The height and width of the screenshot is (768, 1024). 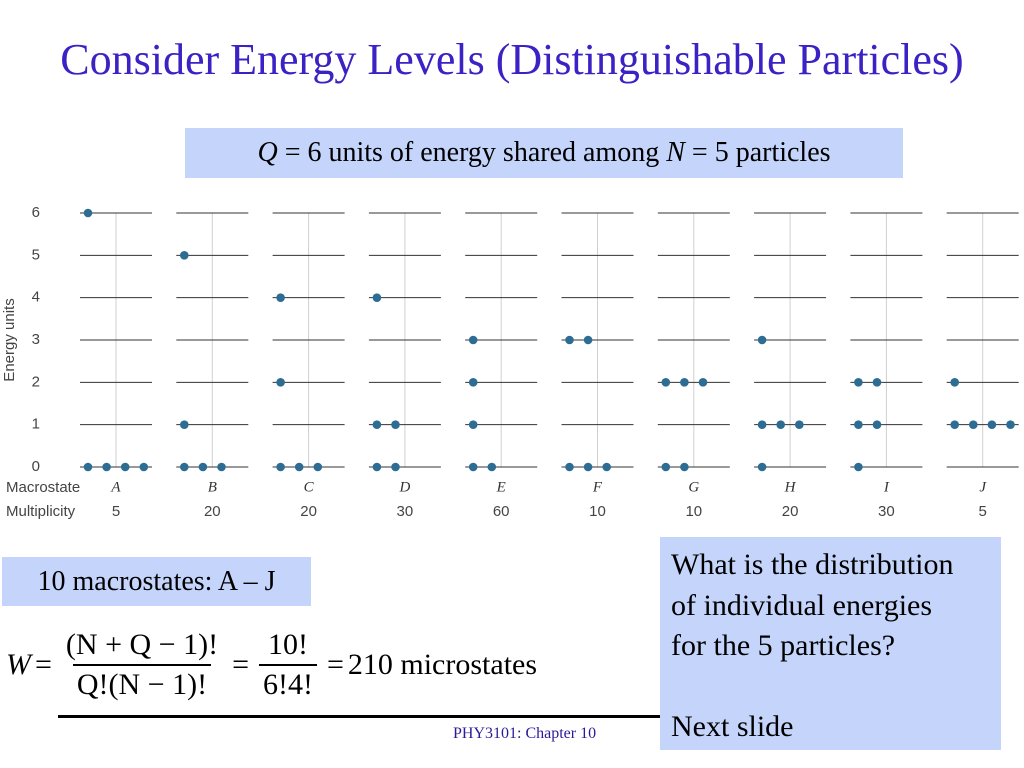 I want to click on y-tick-label: 2, so click(x=36, y=381).